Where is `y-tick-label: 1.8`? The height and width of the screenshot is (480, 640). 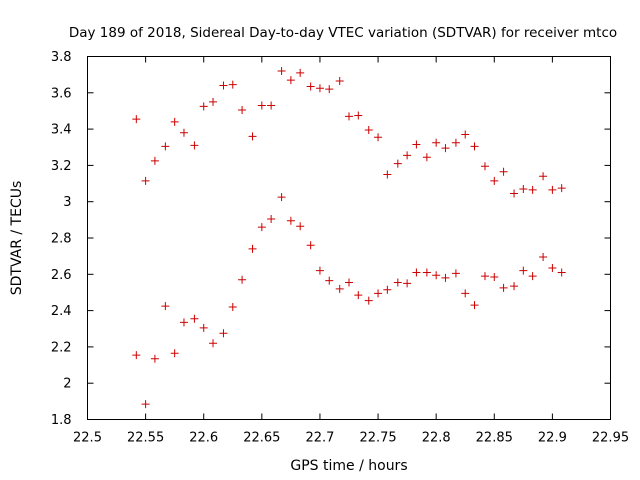
y-tick-label: 1.8 is located at coordinates (61, 420).